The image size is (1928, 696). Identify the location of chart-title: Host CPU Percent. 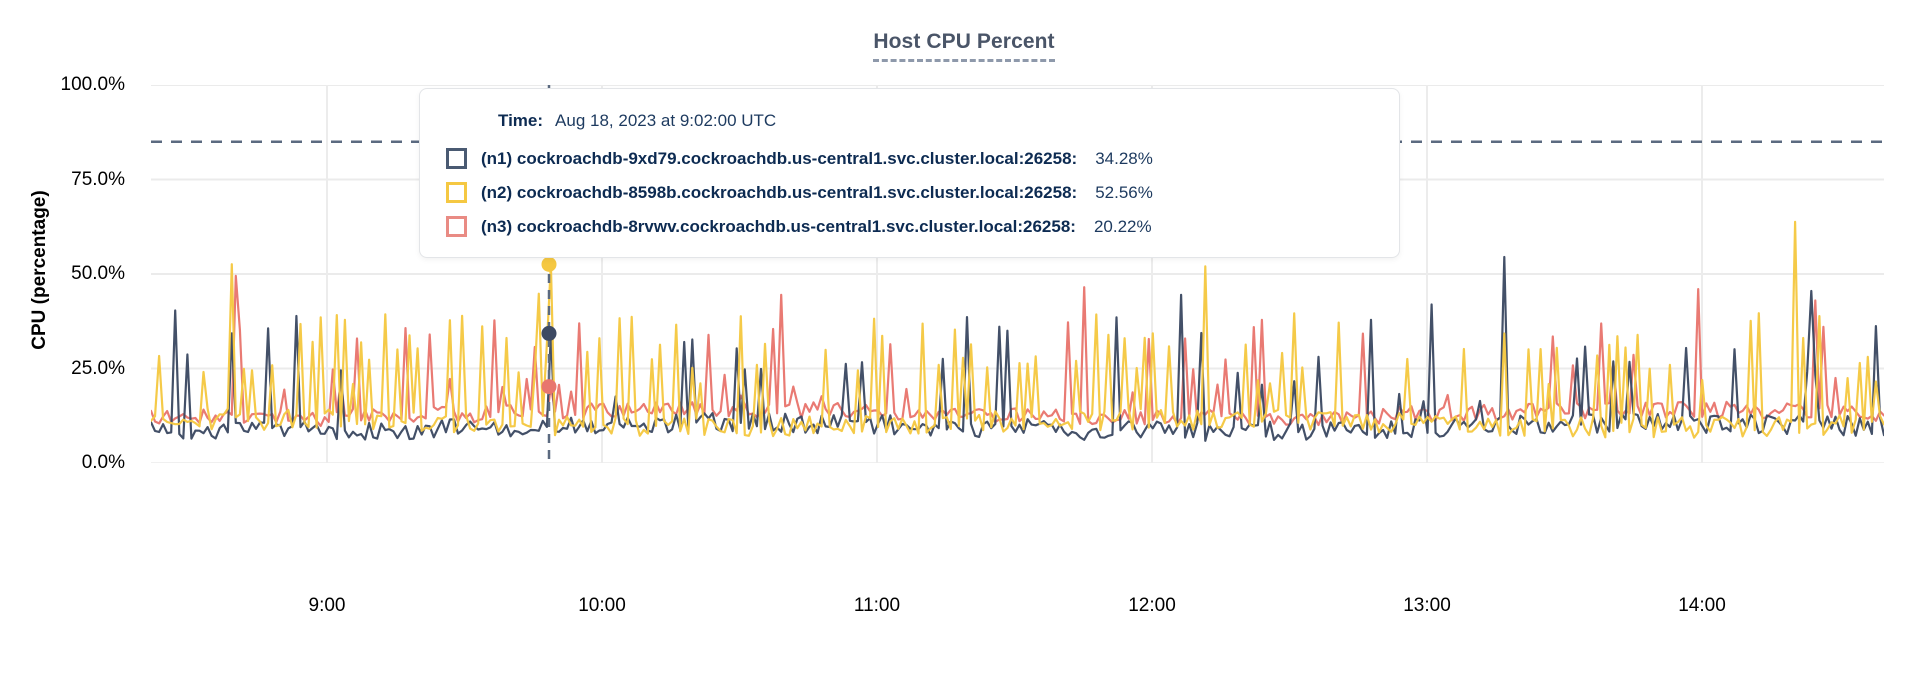
(964, 46).